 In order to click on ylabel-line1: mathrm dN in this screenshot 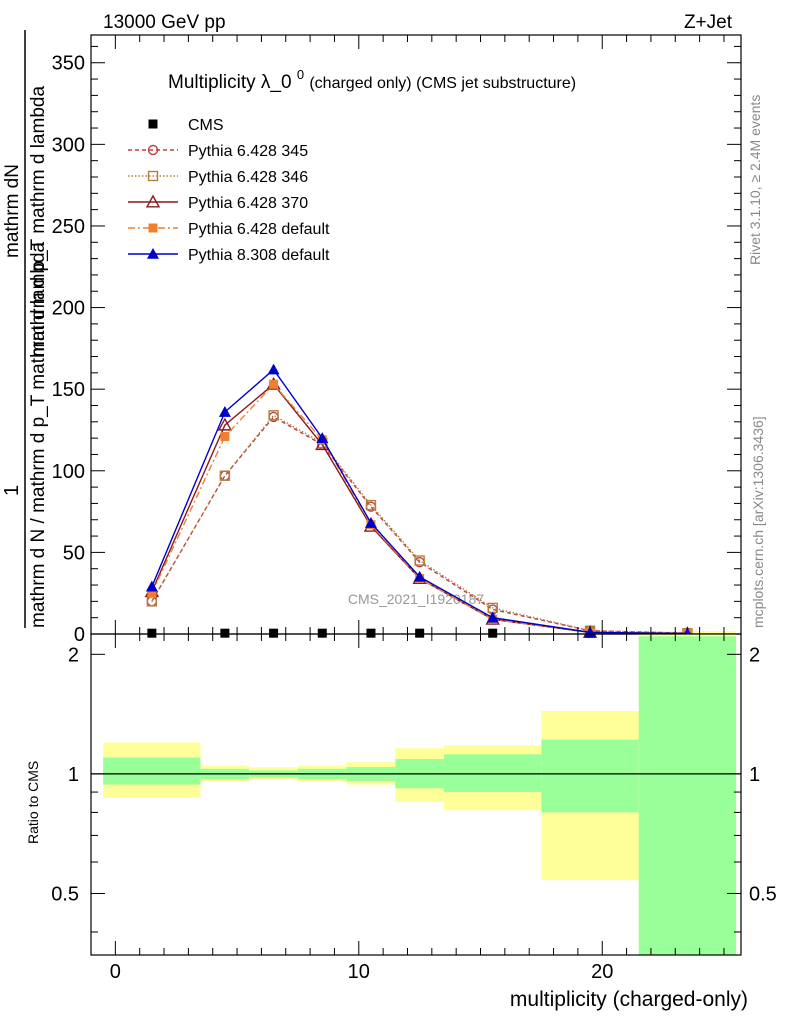, I will do `click(12, 211)`.